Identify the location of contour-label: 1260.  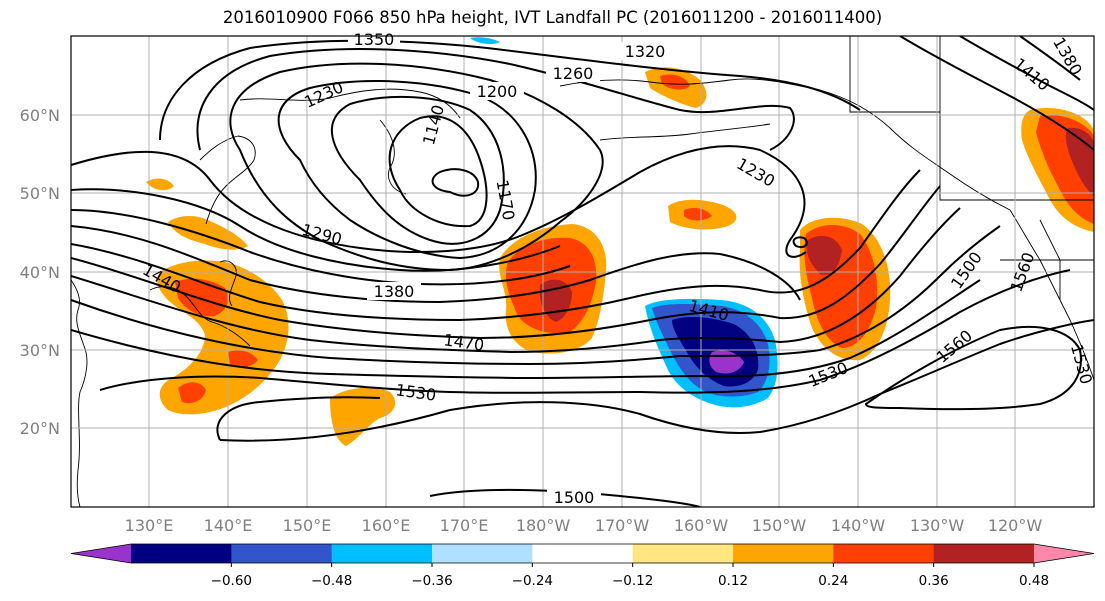
(573, 73).